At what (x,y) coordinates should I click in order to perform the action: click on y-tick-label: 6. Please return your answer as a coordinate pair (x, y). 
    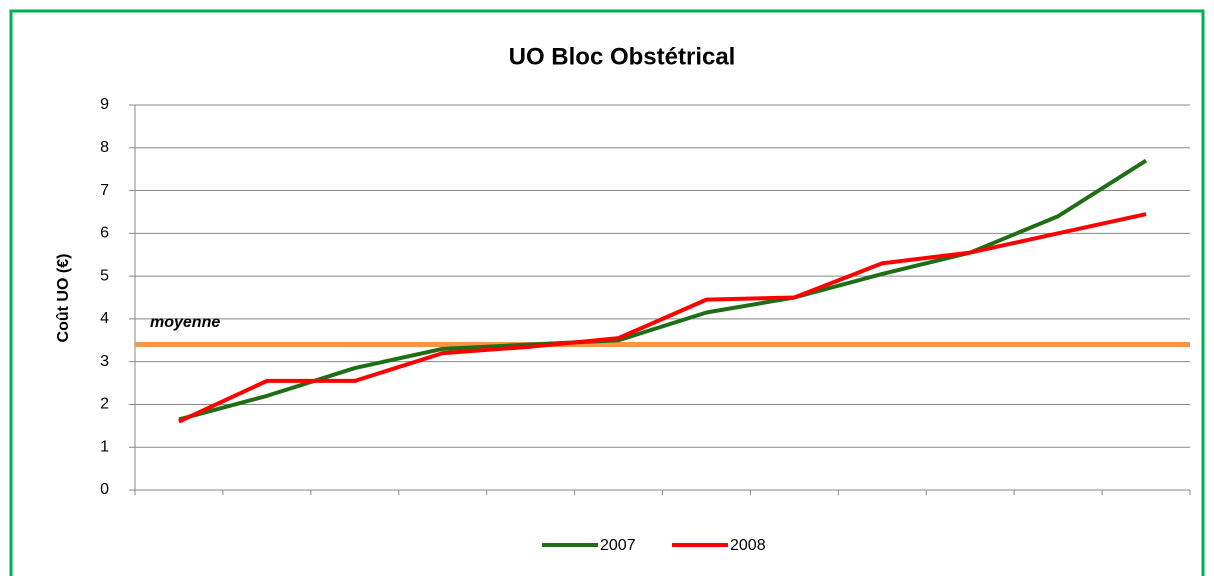
    Looking at the image, I should click on (104, 233).